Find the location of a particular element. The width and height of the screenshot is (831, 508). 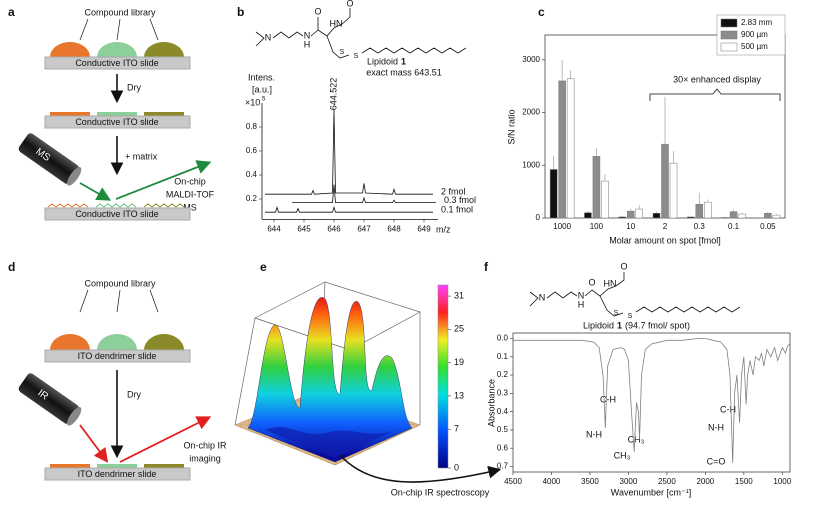

legend-label: 2.83 mm is located at coordinates (756, 22).